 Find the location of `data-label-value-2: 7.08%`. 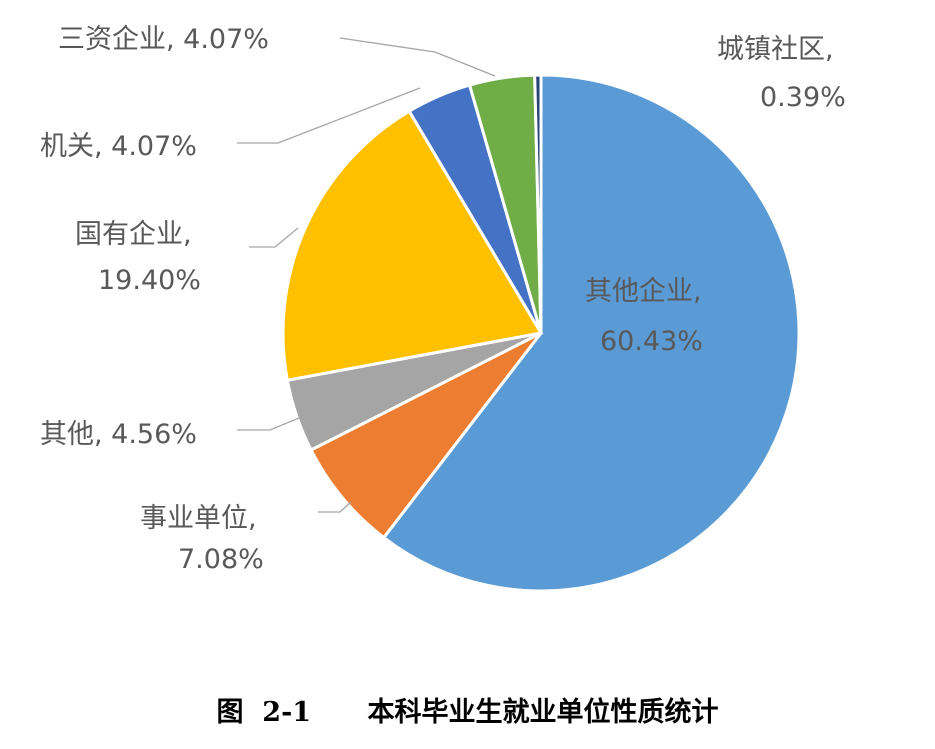

data-label-value-2: 7.08% is located at coordinates (221, 559).